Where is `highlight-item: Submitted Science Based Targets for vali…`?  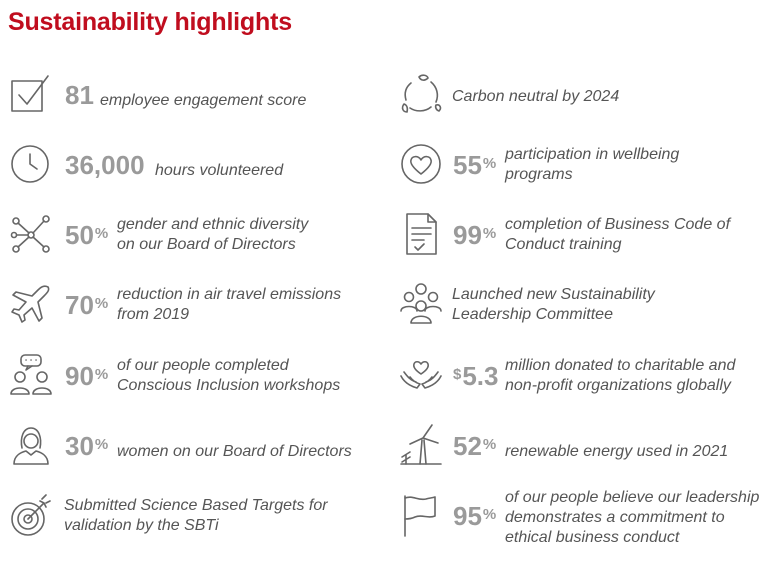 highlight-item: Submitted Science Based Targets for vali… is located at coordinates (198, 522).